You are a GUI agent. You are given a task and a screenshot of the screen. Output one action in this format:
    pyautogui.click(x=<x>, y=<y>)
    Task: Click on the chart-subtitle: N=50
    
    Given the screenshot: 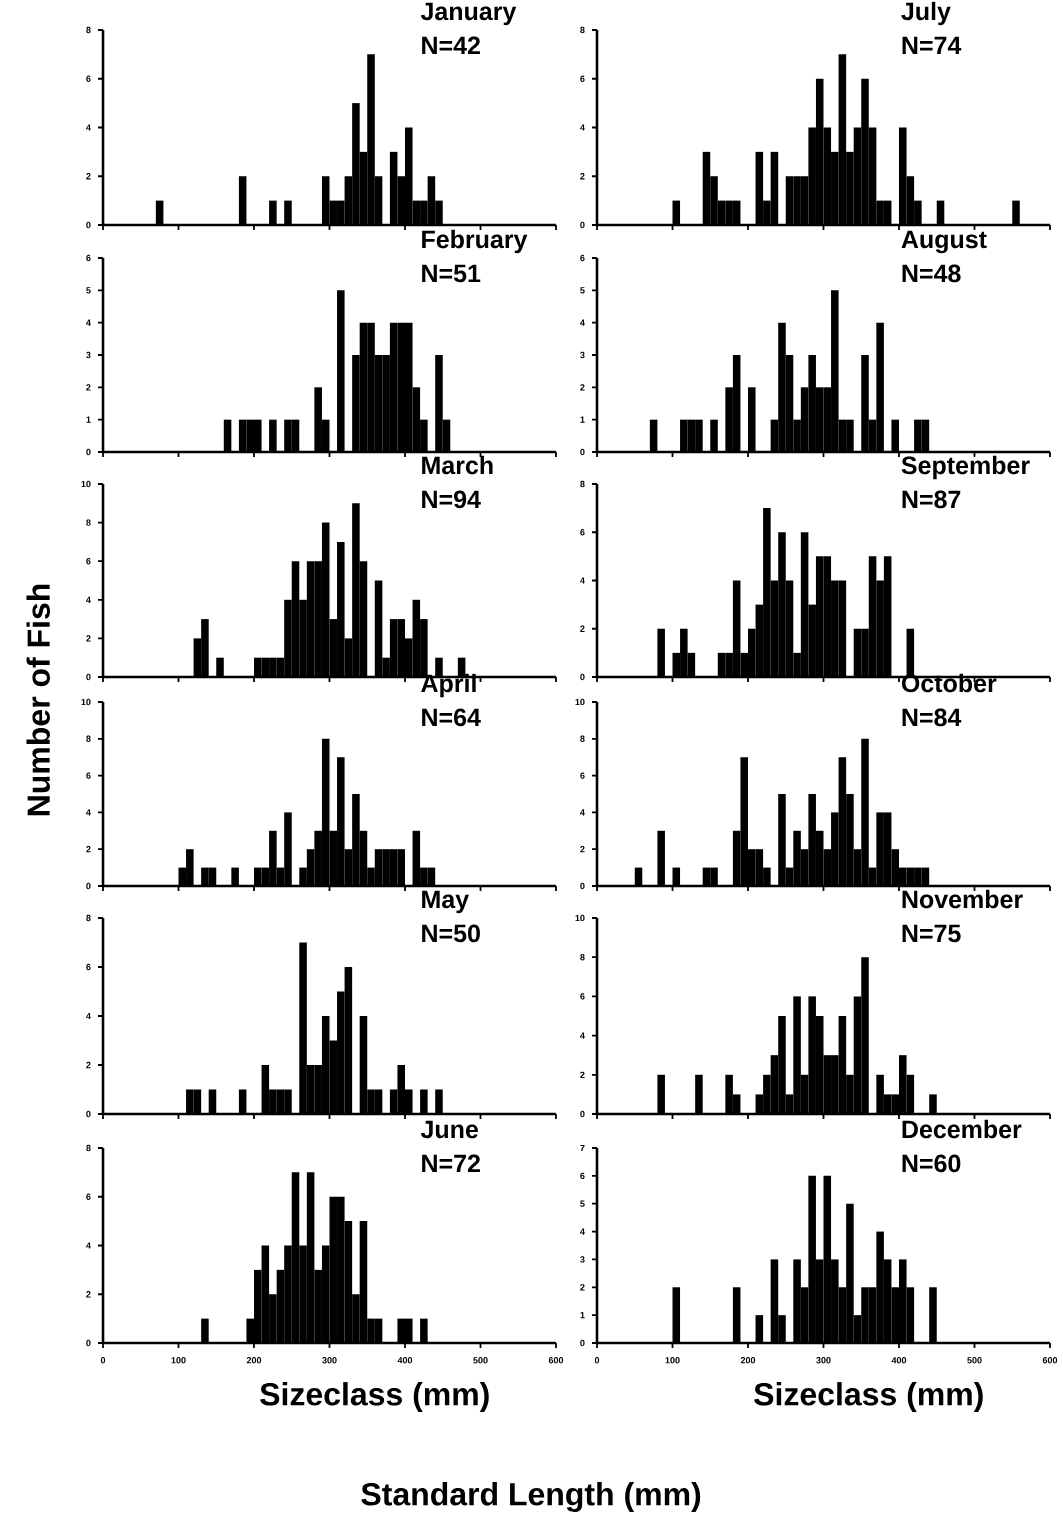 What is the action you would take?
    pyautogui.click(x=451, y=933)
    